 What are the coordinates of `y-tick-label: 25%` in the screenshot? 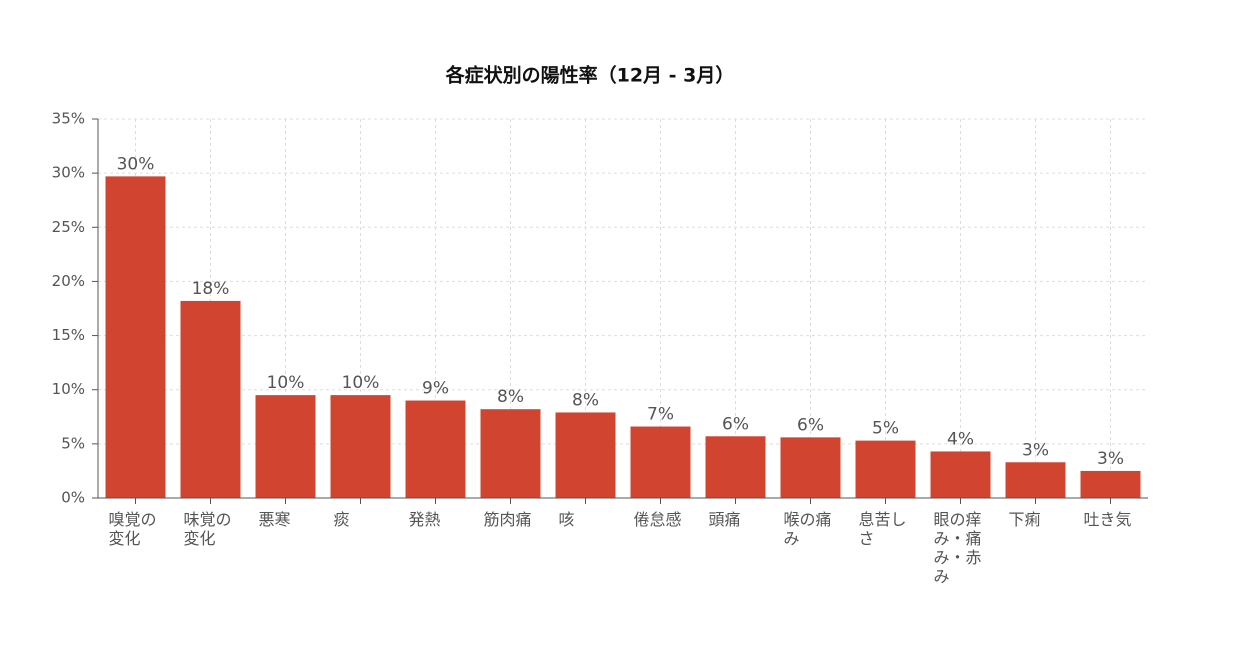 It's located at (68, 227).